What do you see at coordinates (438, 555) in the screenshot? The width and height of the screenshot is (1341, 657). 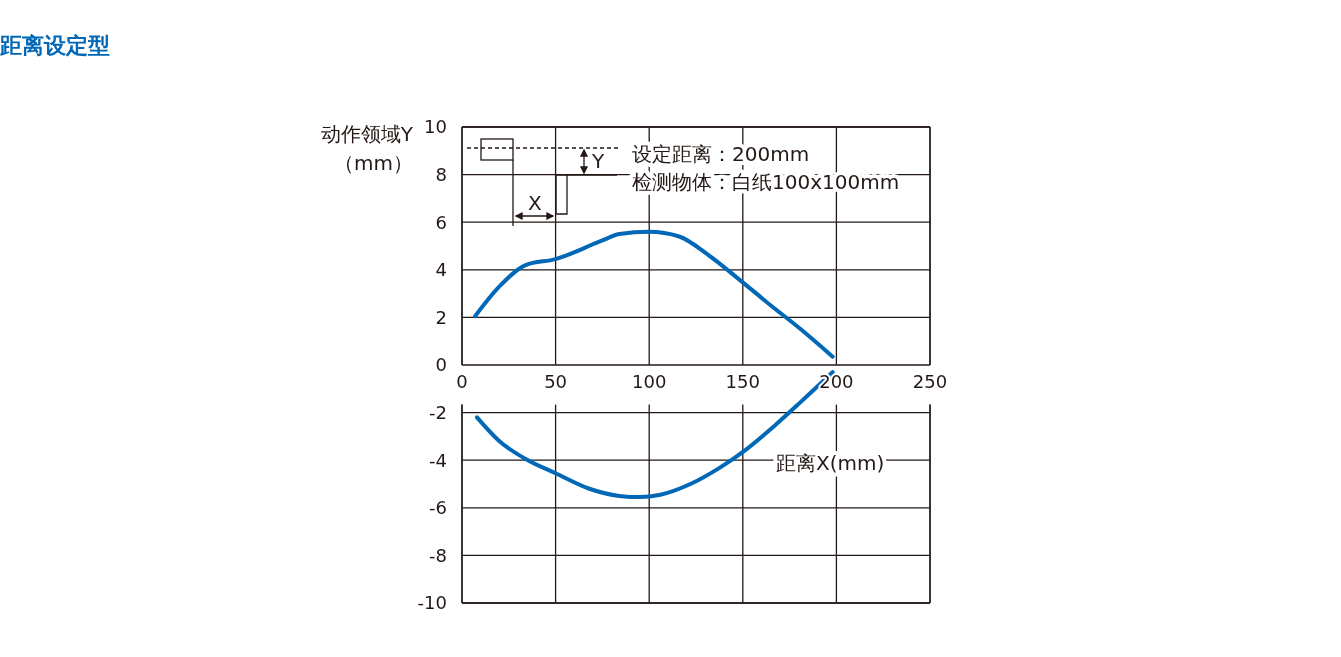 I see `y-tick-label: -8` at bounding box center [438, 555].